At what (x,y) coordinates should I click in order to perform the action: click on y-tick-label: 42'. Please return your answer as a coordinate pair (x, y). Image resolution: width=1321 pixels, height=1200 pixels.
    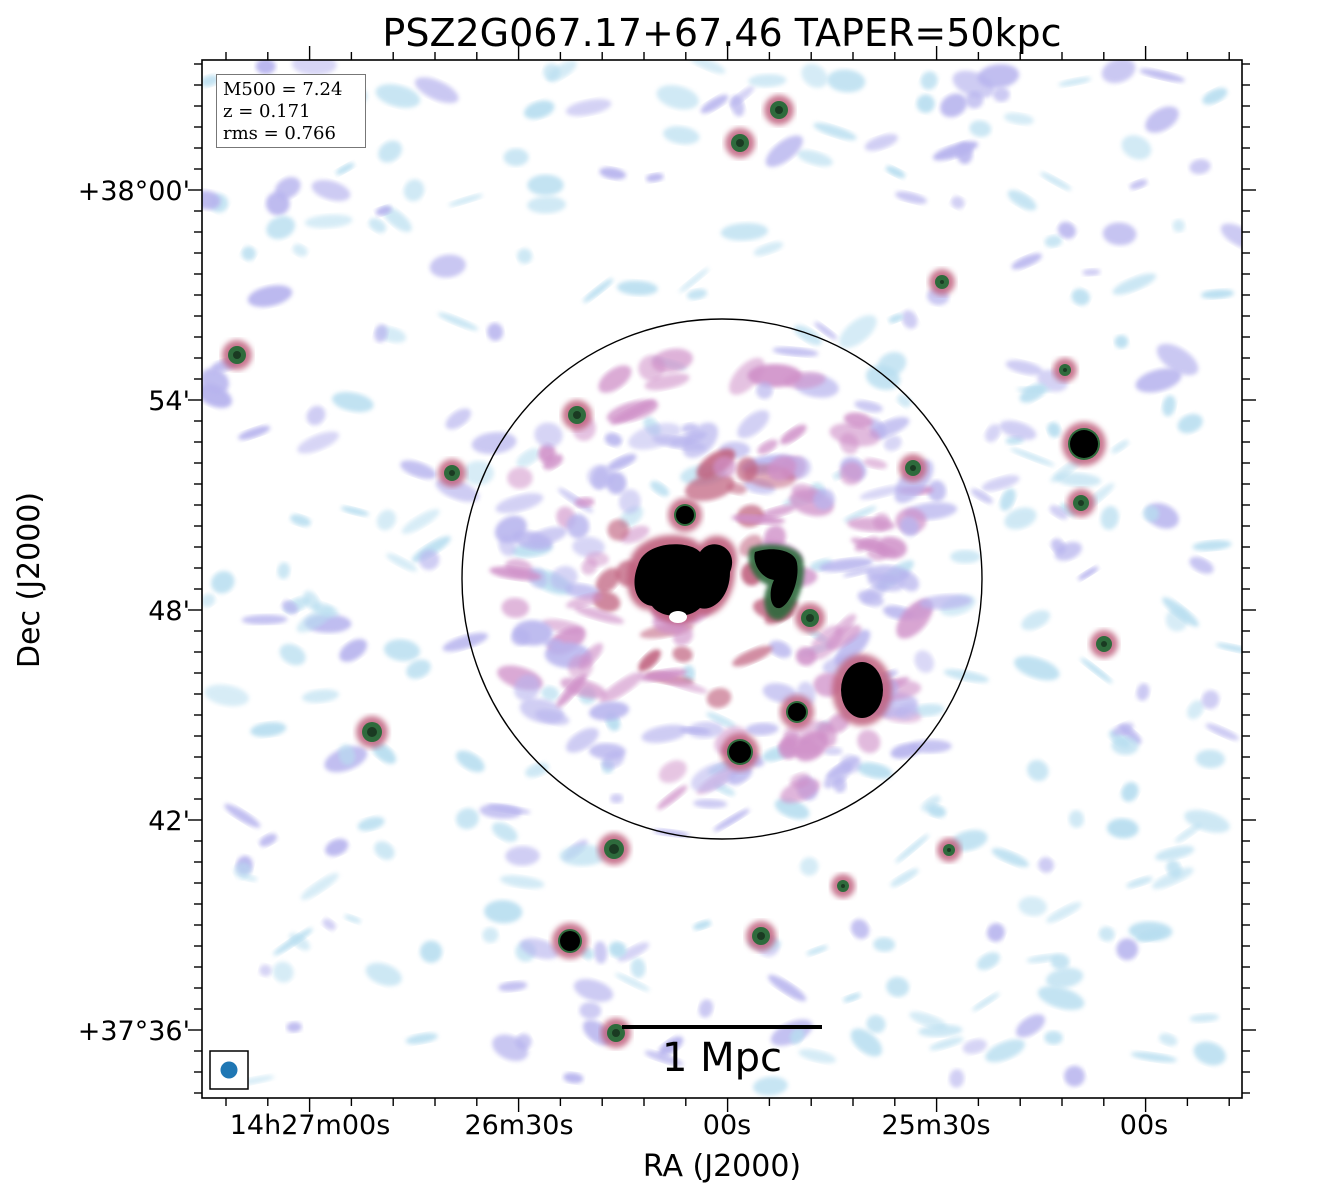
    Looking at the image, I should click on (169, 821).